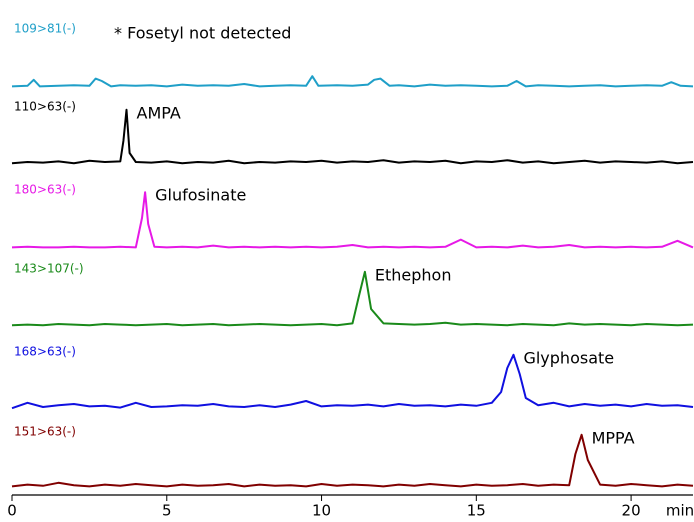 The width and height of the screenshot is (694, 522). I want to click on x-axis-label: min, so click(680, 511).